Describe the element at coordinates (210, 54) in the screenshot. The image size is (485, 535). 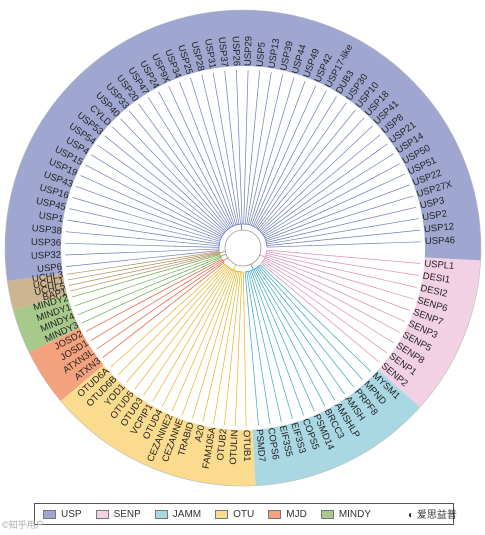
I see `leaf-label: USP31` at that location.